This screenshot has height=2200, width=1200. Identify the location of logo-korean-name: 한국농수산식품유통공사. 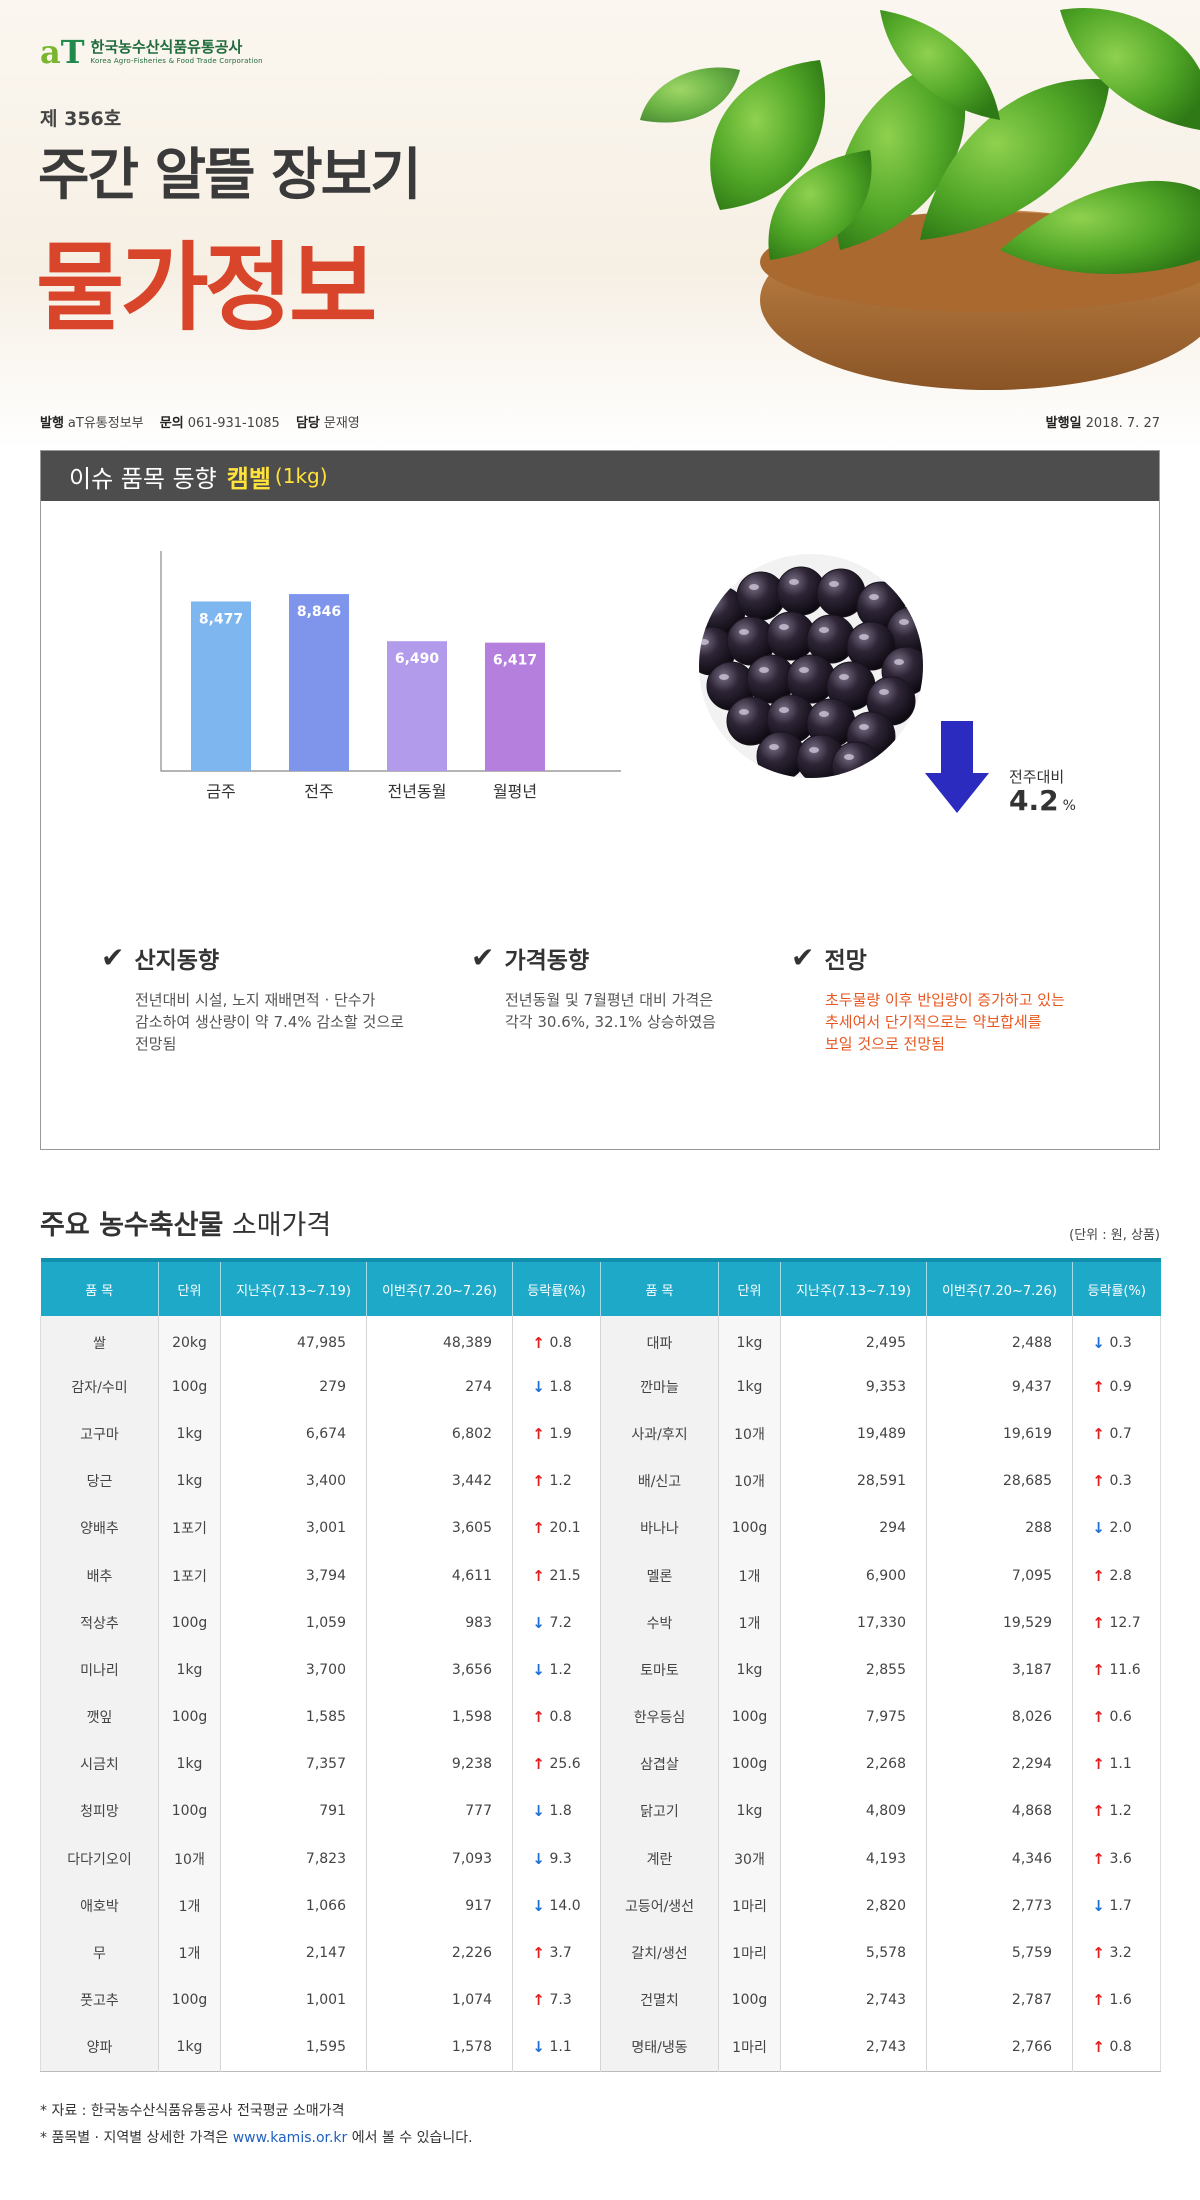
(166, 47).